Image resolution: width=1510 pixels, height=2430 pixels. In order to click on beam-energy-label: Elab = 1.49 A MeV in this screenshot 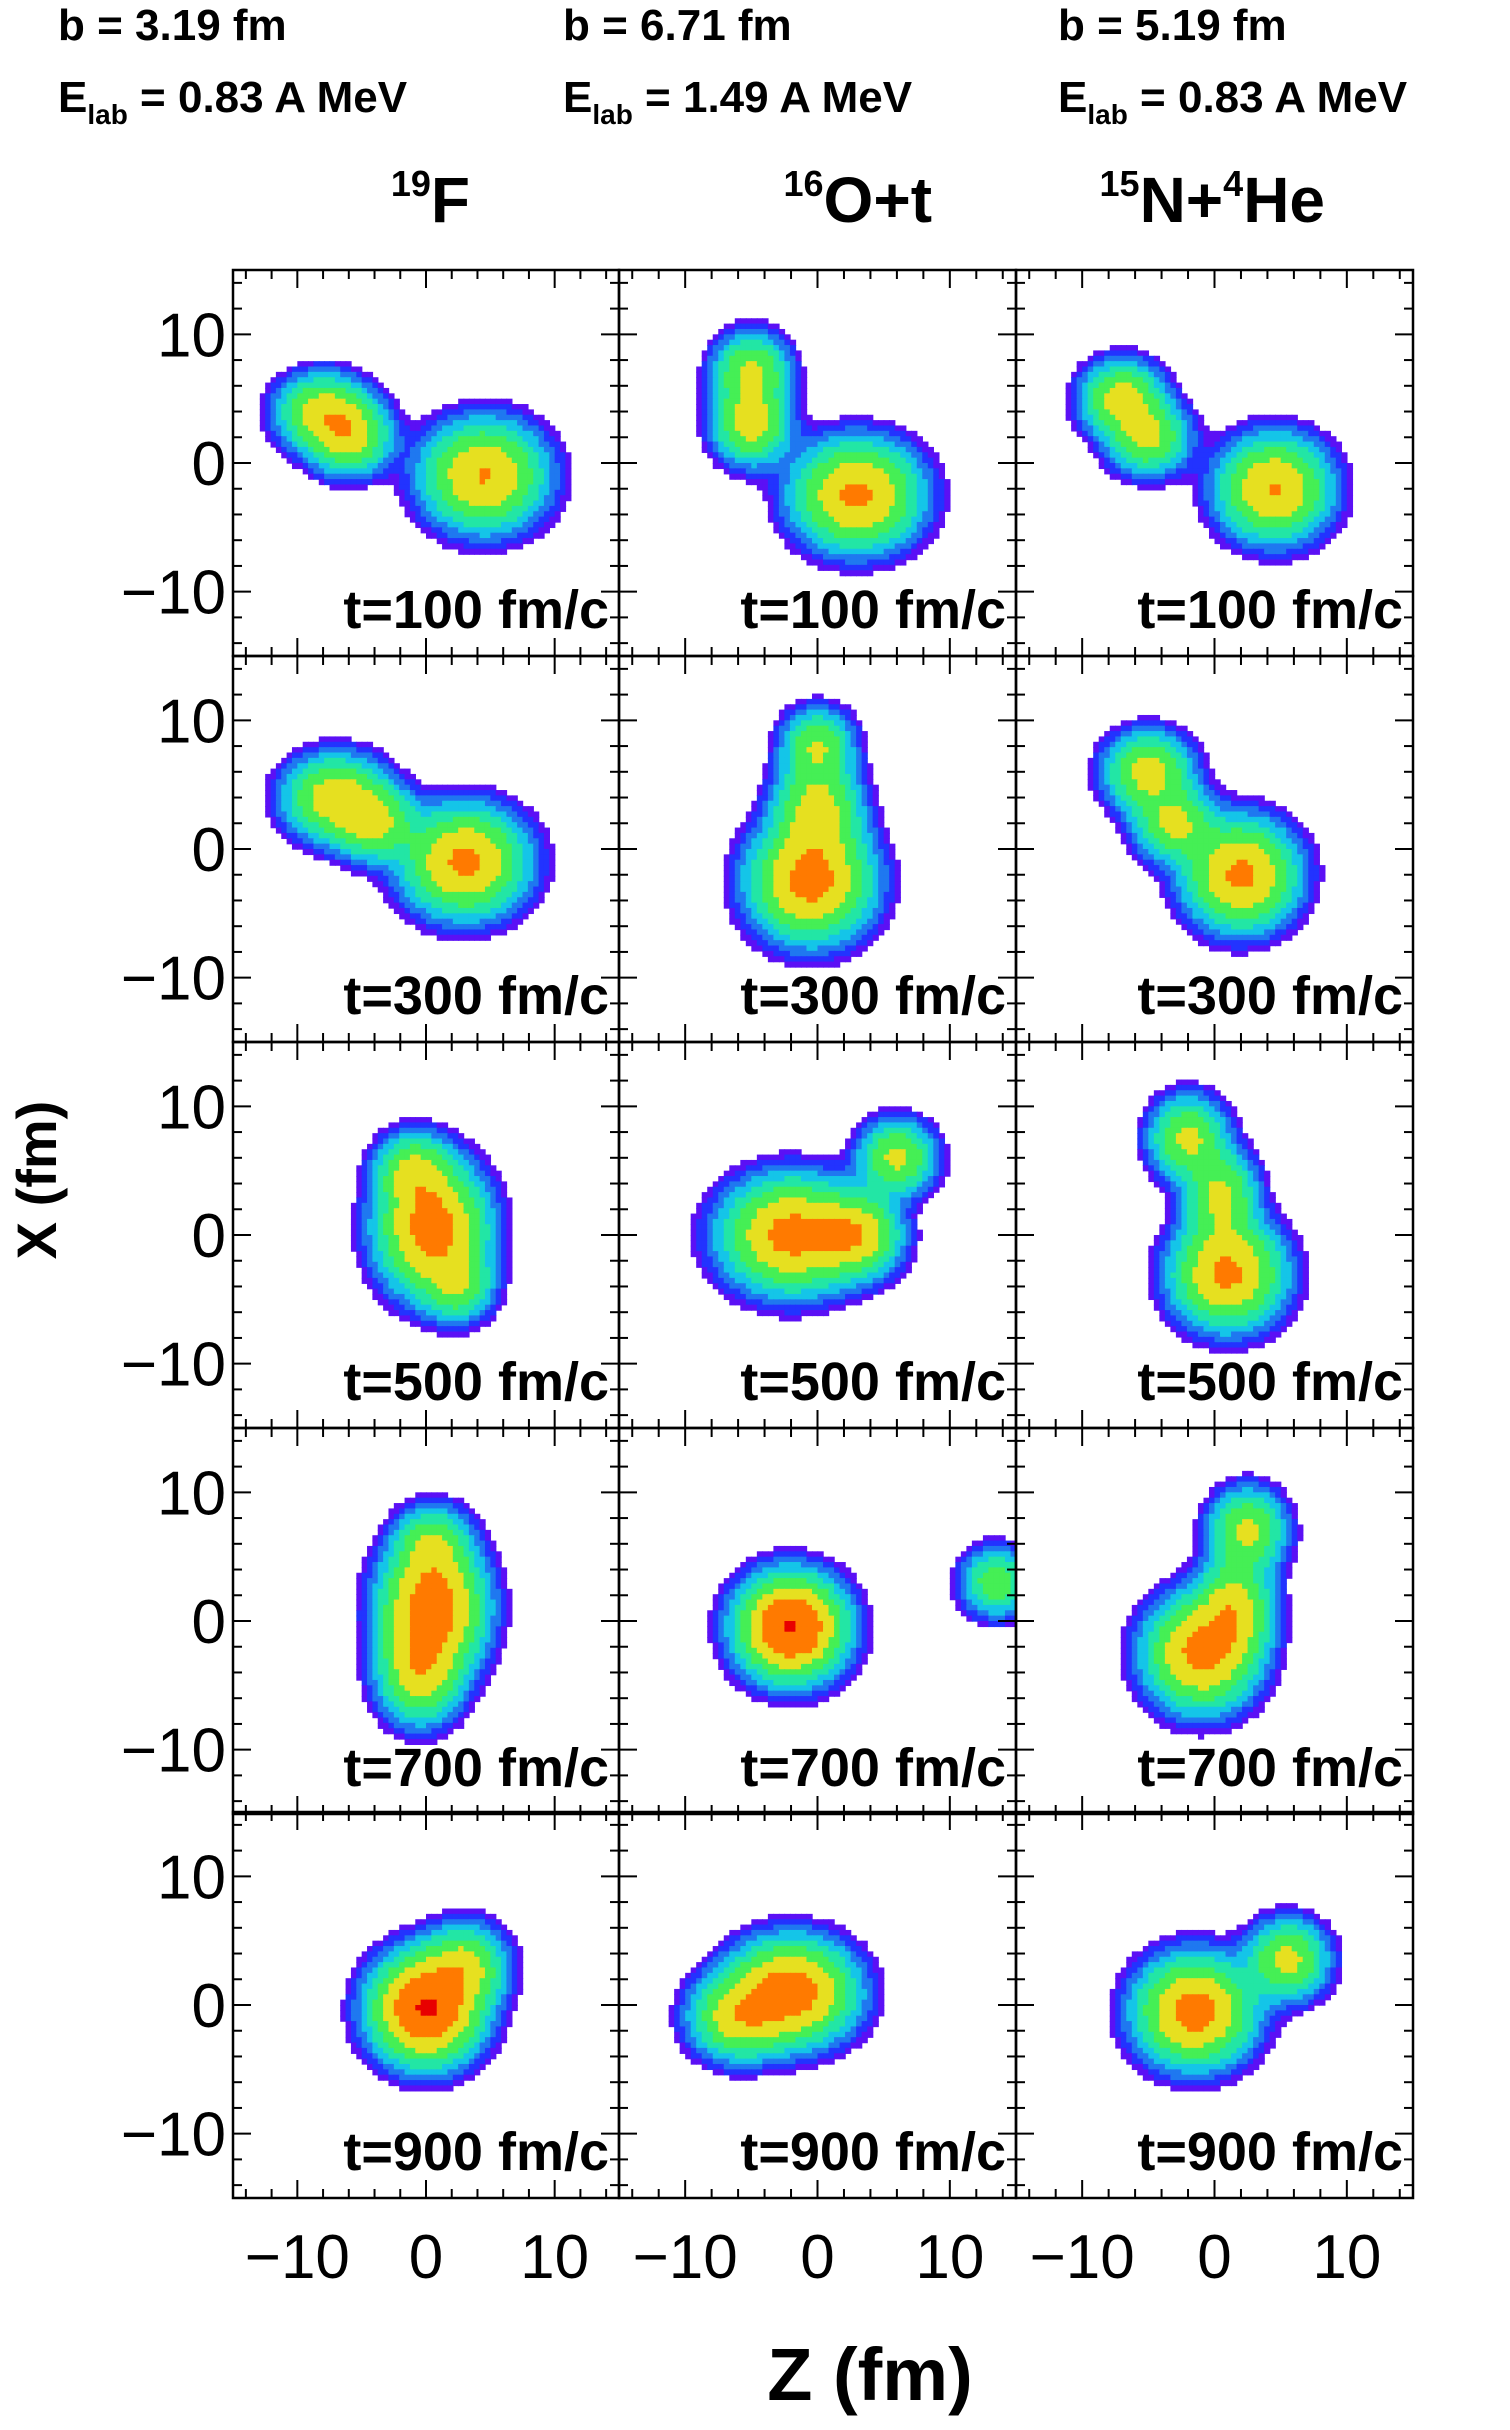, I will do `click(738, 101)`.